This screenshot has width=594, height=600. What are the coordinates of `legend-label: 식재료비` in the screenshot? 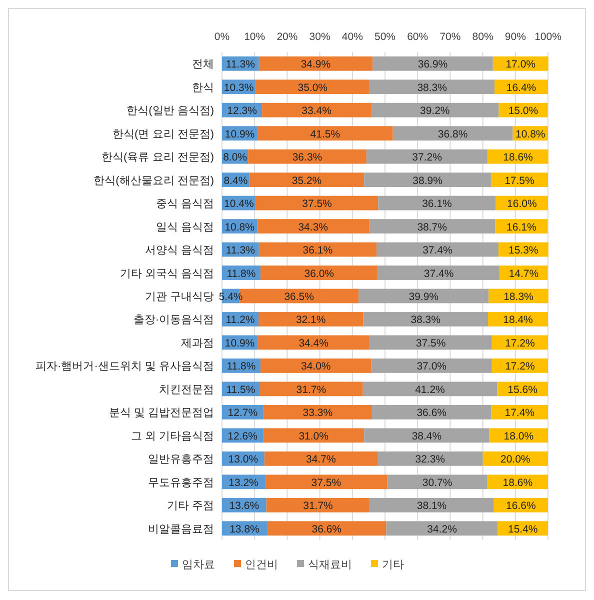 It's located at (330, 565).